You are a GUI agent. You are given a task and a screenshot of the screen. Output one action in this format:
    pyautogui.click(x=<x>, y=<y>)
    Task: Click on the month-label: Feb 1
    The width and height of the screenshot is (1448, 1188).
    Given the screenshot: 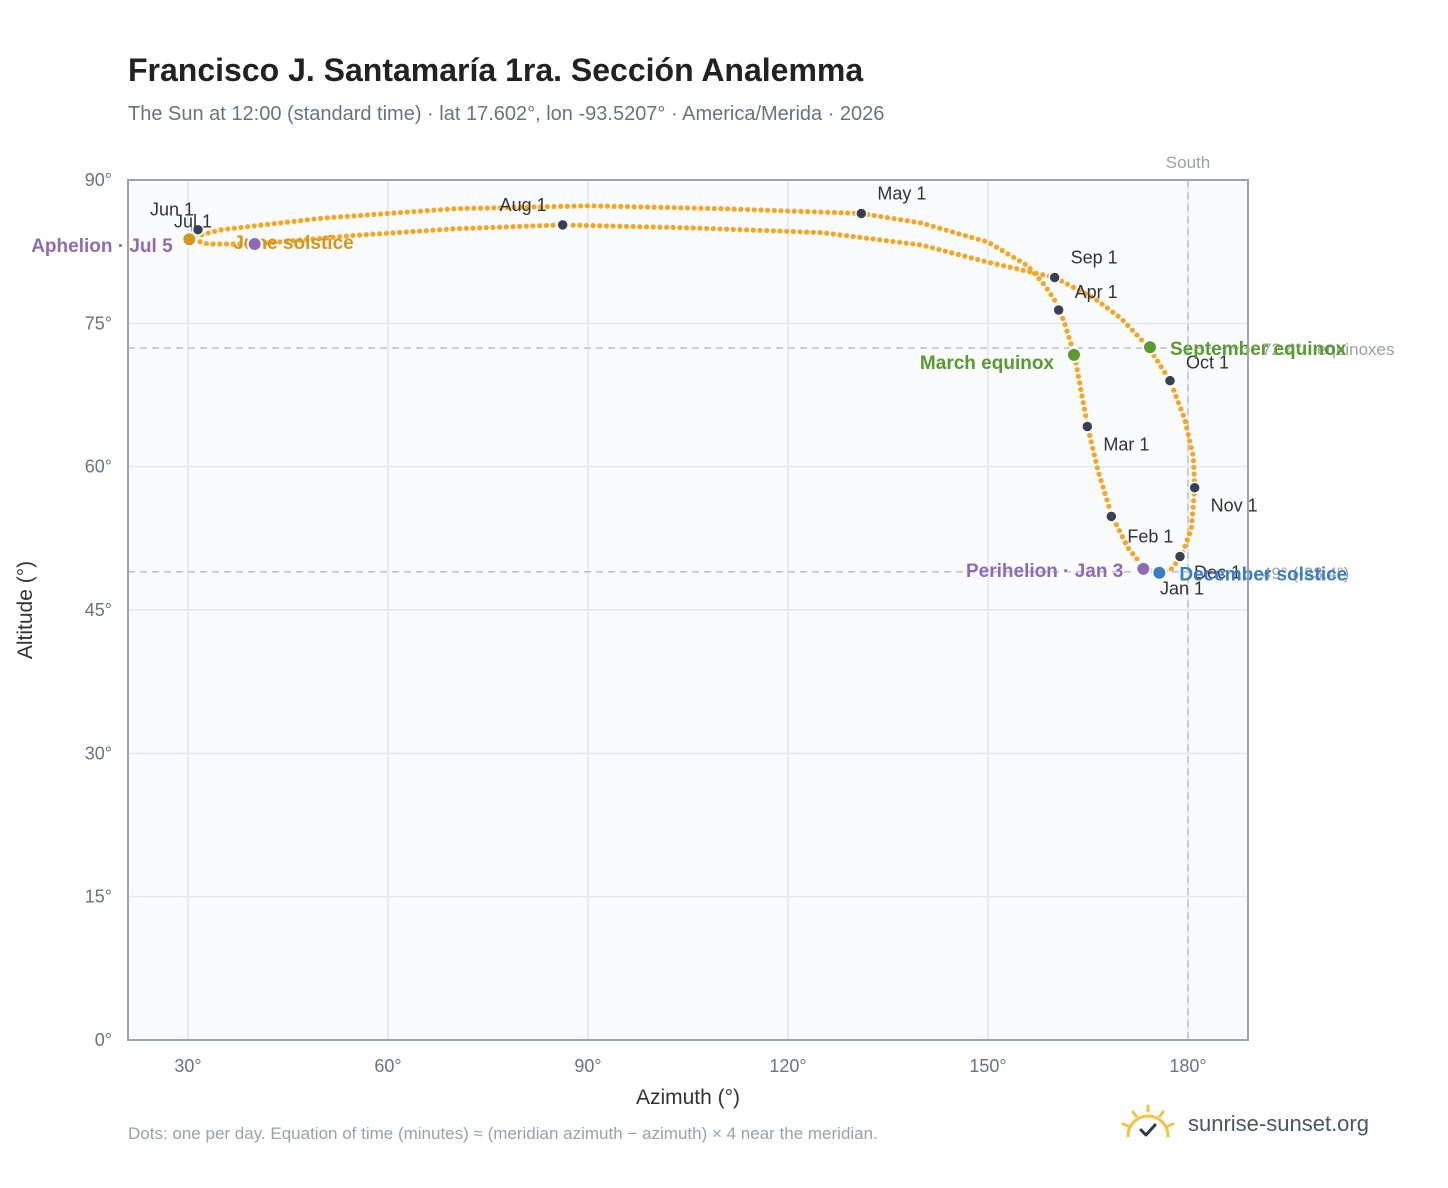 What is the action you would take?
    pyautogui.click(x=1150, y=536)
    